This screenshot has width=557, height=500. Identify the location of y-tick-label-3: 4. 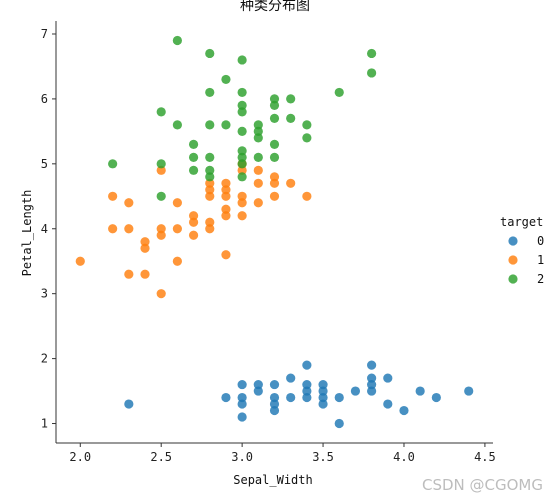
(44, 229).